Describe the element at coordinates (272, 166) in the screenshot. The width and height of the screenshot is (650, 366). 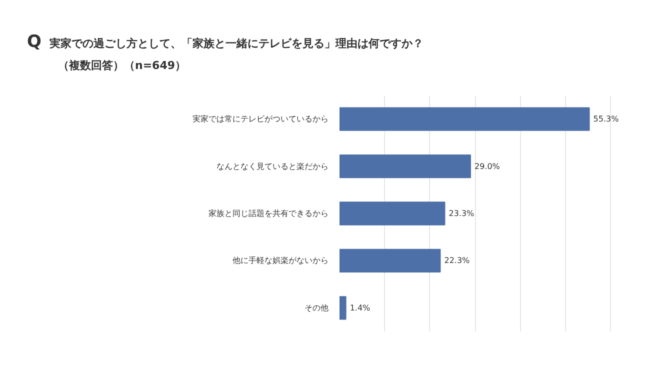
I see `y-tick-label: なんとなく見ていると楽だから` at that location.